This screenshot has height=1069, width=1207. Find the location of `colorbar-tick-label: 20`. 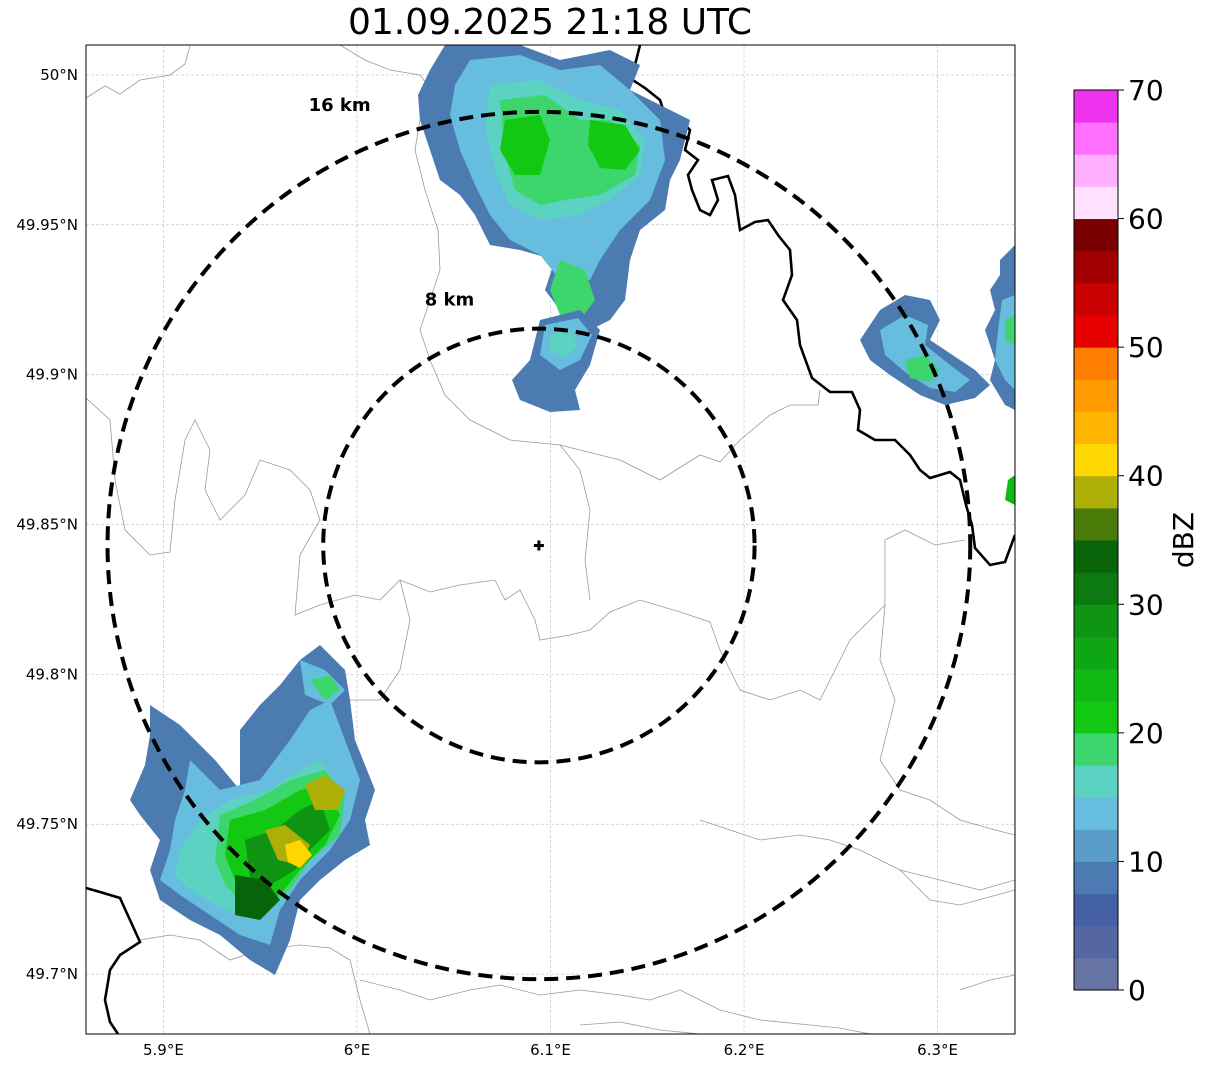

colorbar-tick-label: 20 is located at coordinates (1146, 733).